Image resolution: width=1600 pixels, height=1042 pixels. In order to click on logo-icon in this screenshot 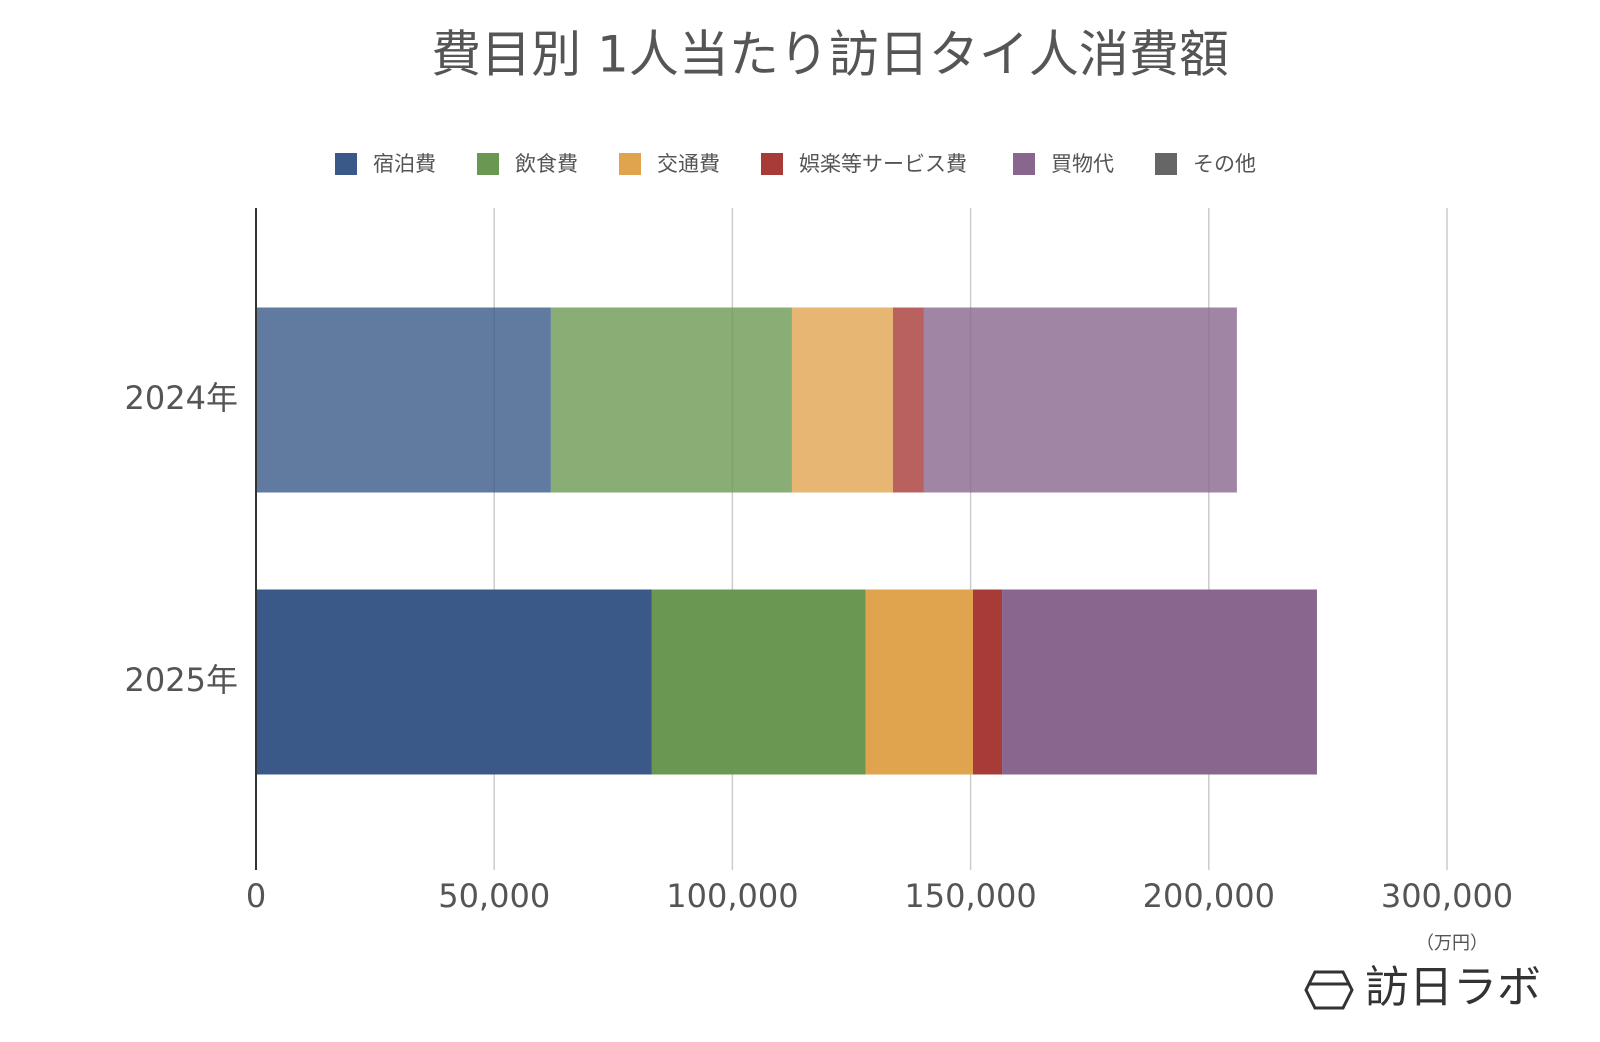, I will do `click(1329, 990)`.